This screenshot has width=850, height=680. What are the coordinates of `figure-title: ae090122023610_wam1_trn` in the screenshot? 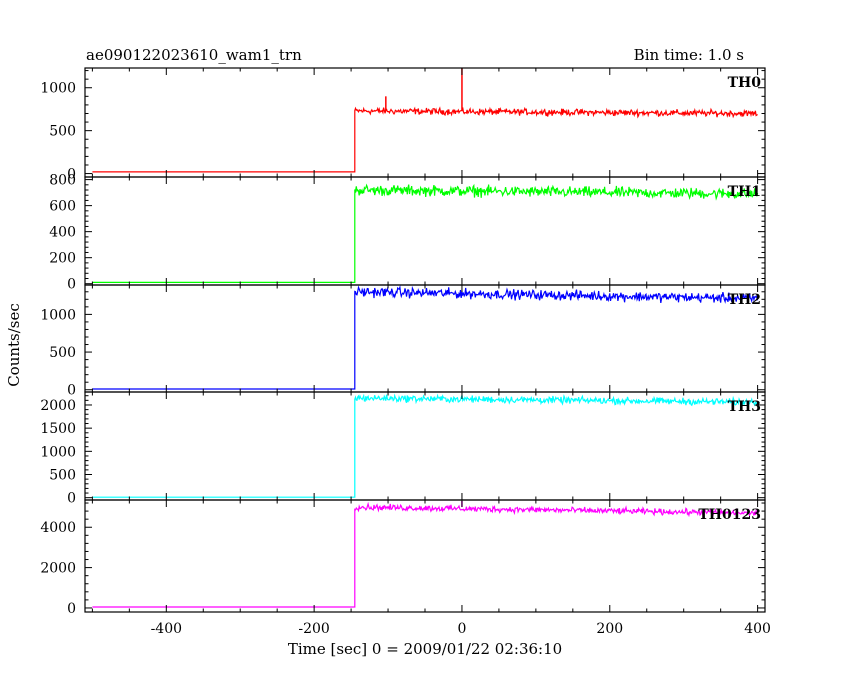 It's located at (194, 55).